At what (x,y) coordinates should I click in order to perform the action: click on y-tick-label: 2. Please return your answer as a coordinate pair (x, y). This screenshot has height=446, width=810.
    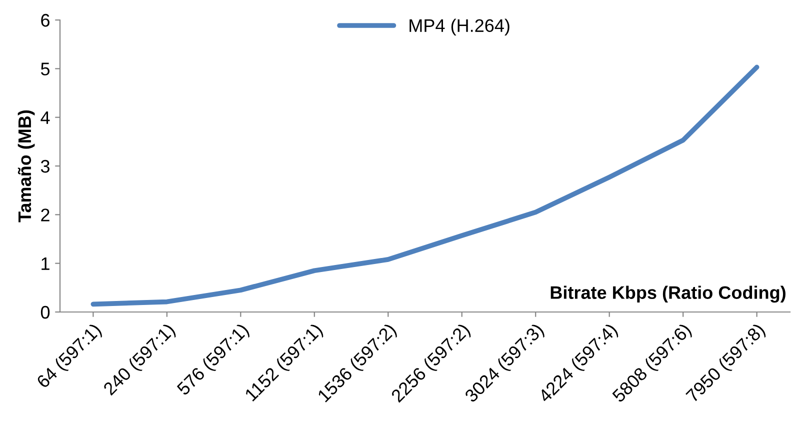
    Looking at the image, I should click on (45, 215).